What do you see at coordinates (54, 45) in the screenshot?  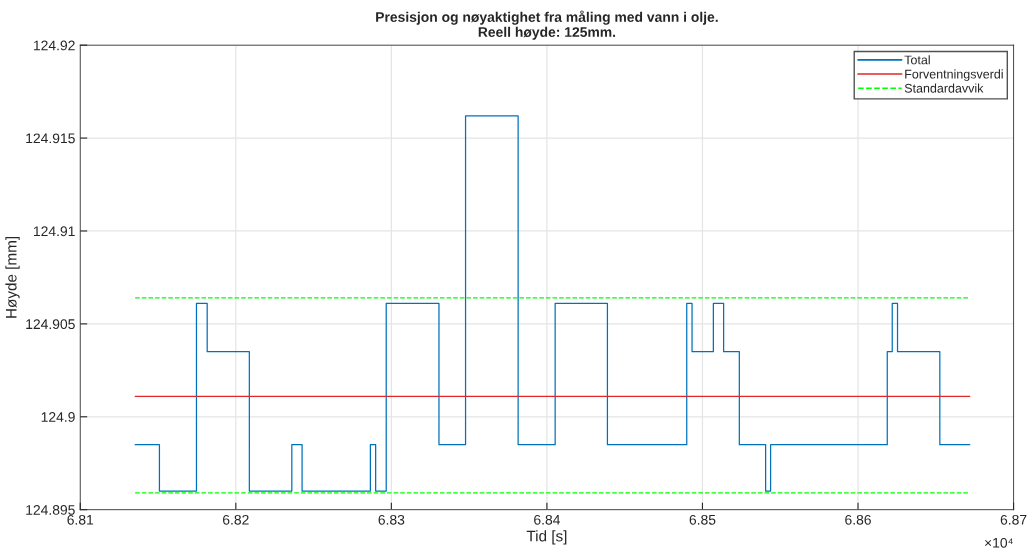 I see `y-tick-label: 124.92` at bounding box center [54, 45].